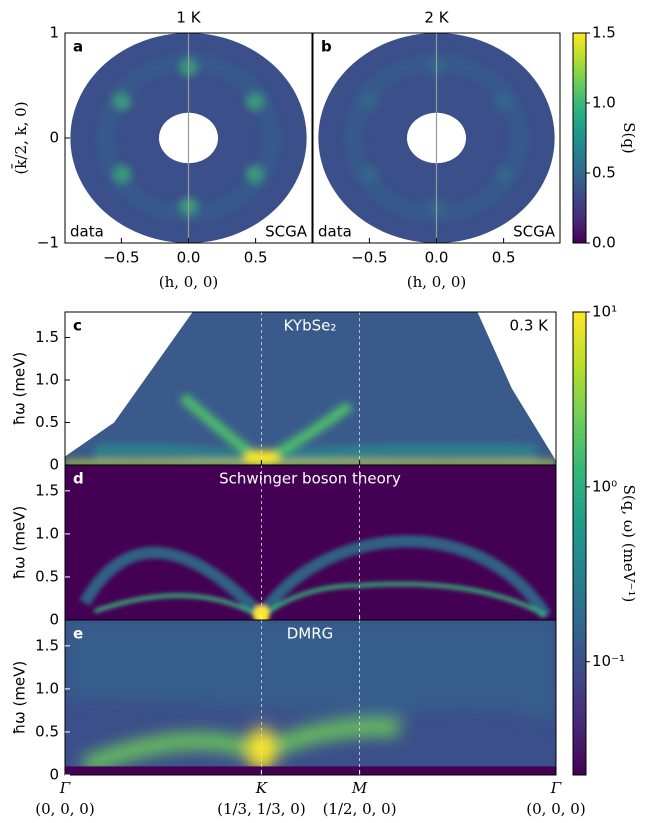 This screenshot has height=823, width=656. I want to click on x-tick-label: K, so click(261, 788).